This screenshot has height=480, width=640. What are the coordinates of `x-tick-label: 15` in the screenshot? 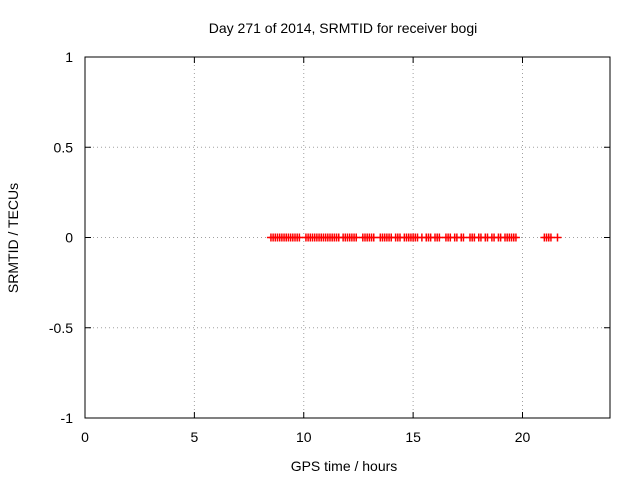 It's located at (413, 437).